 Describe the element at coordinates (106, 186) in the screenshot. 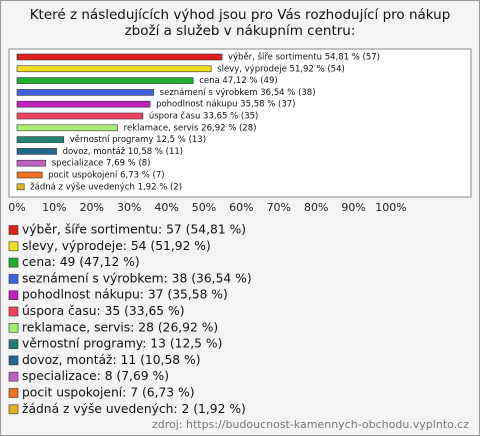

I see `data-label: žádná z výše uvedených 1,92 % (2)` at that location.